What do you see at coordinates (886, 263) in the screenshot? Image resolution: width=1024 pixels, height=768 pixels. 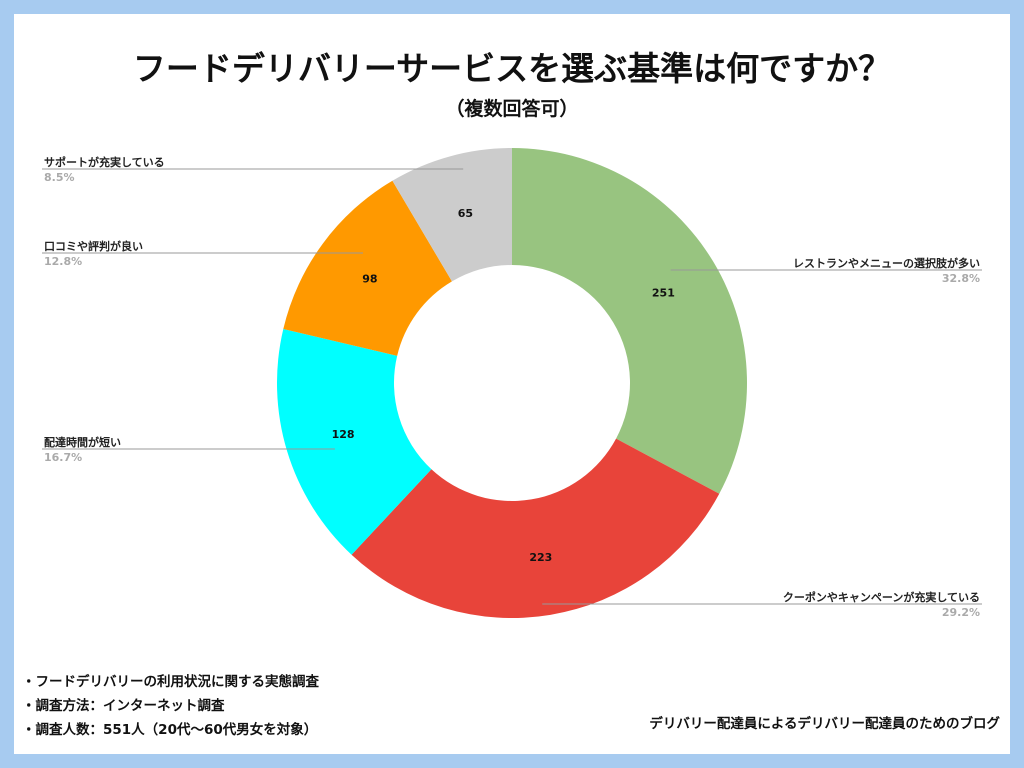 I see `slice-category-label: レストランやメニューの選択肢が多い` at bounding box center [886, 263].